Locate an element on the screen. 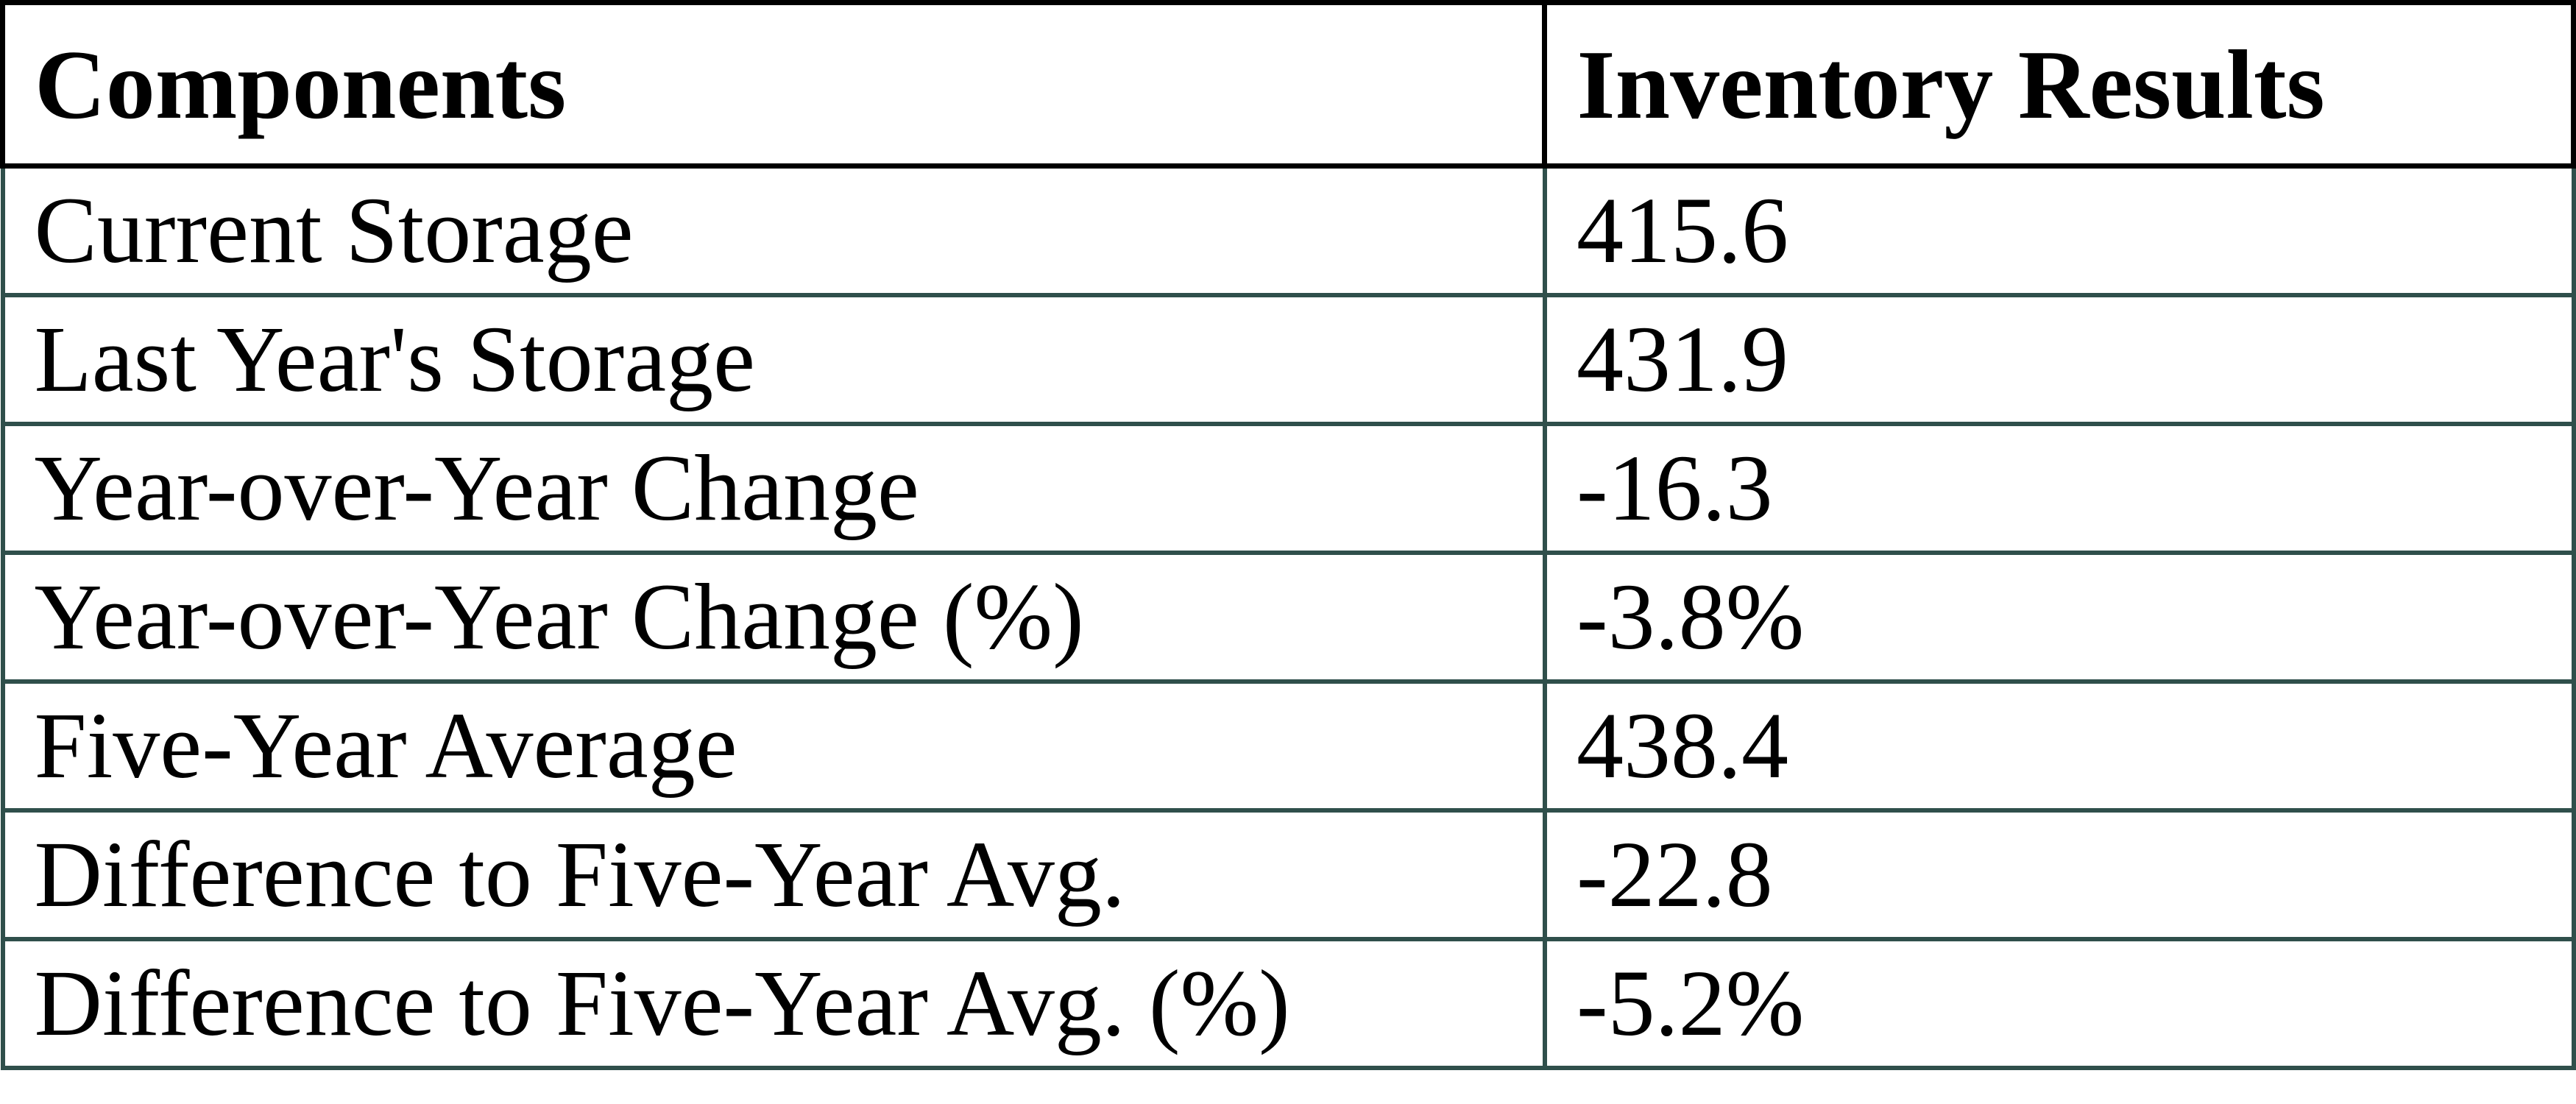  table-row: Last Year's Storage 431.9 is located at coordinates (1288, 359).